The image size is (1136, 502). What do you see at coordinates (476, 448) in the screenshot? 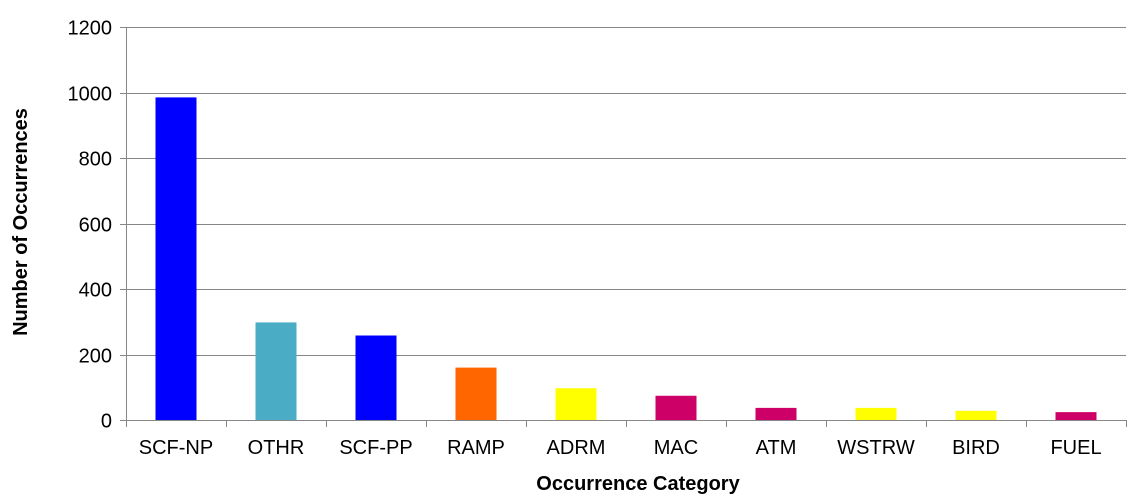
I see `x-tick-label: RAMP` at bounding box center [476, 448].